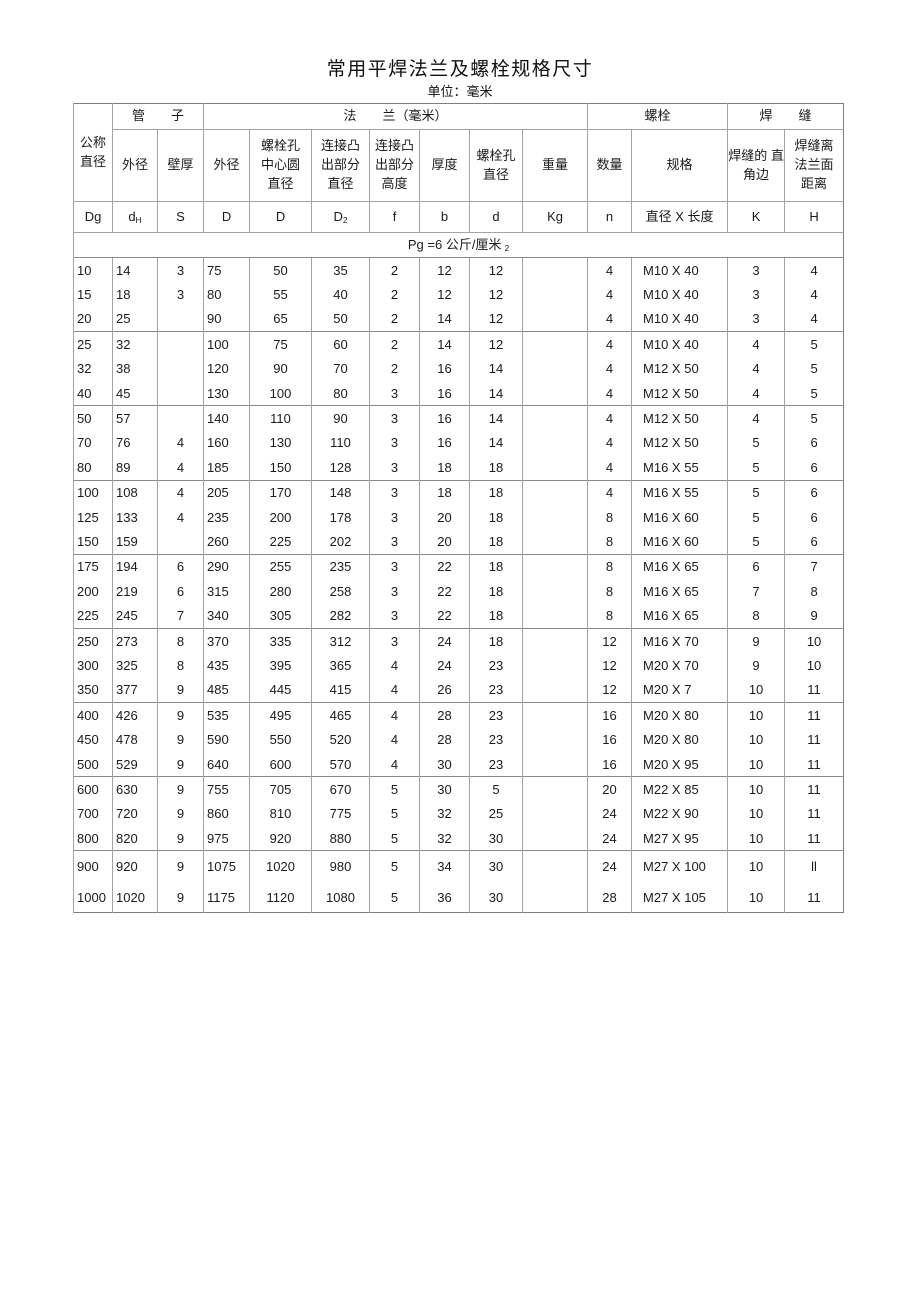 The height and width of the screenshot is (1304, 920). What do you see at coordinates (814, 897) in the screenshot?
I see `data-cell: 11` at bounding box center [814, 897].